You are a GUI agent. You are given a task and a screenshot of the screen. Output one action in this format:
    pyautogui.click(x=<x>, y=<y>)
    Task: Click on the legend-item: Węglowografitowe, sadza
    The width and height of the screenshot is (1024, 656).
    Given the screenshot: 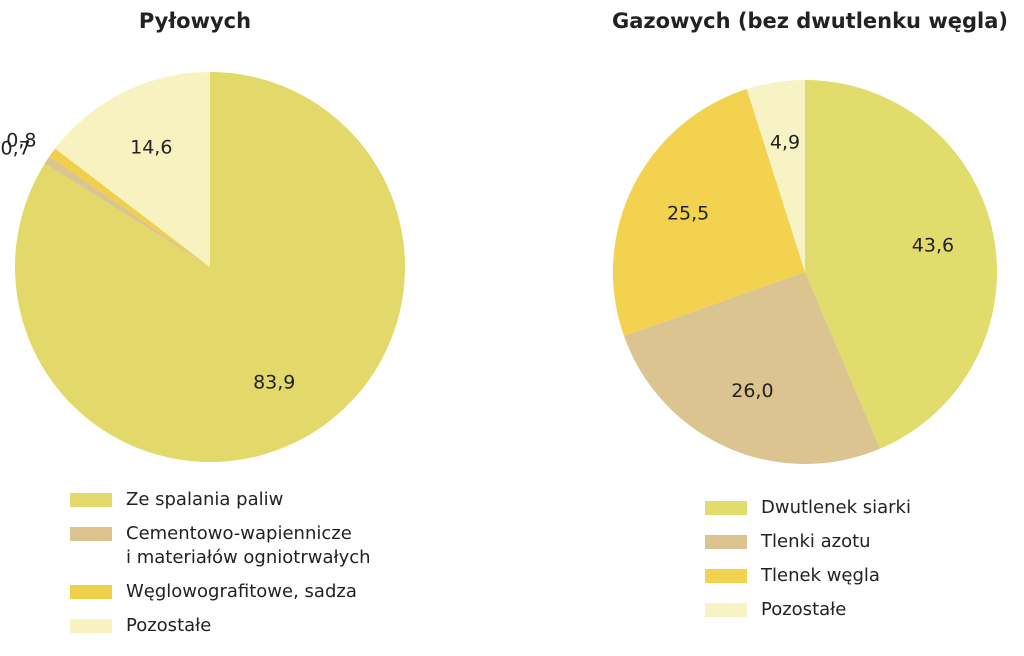 What is the action you would take?
    pyautogui.click(x=220, y=592)
    